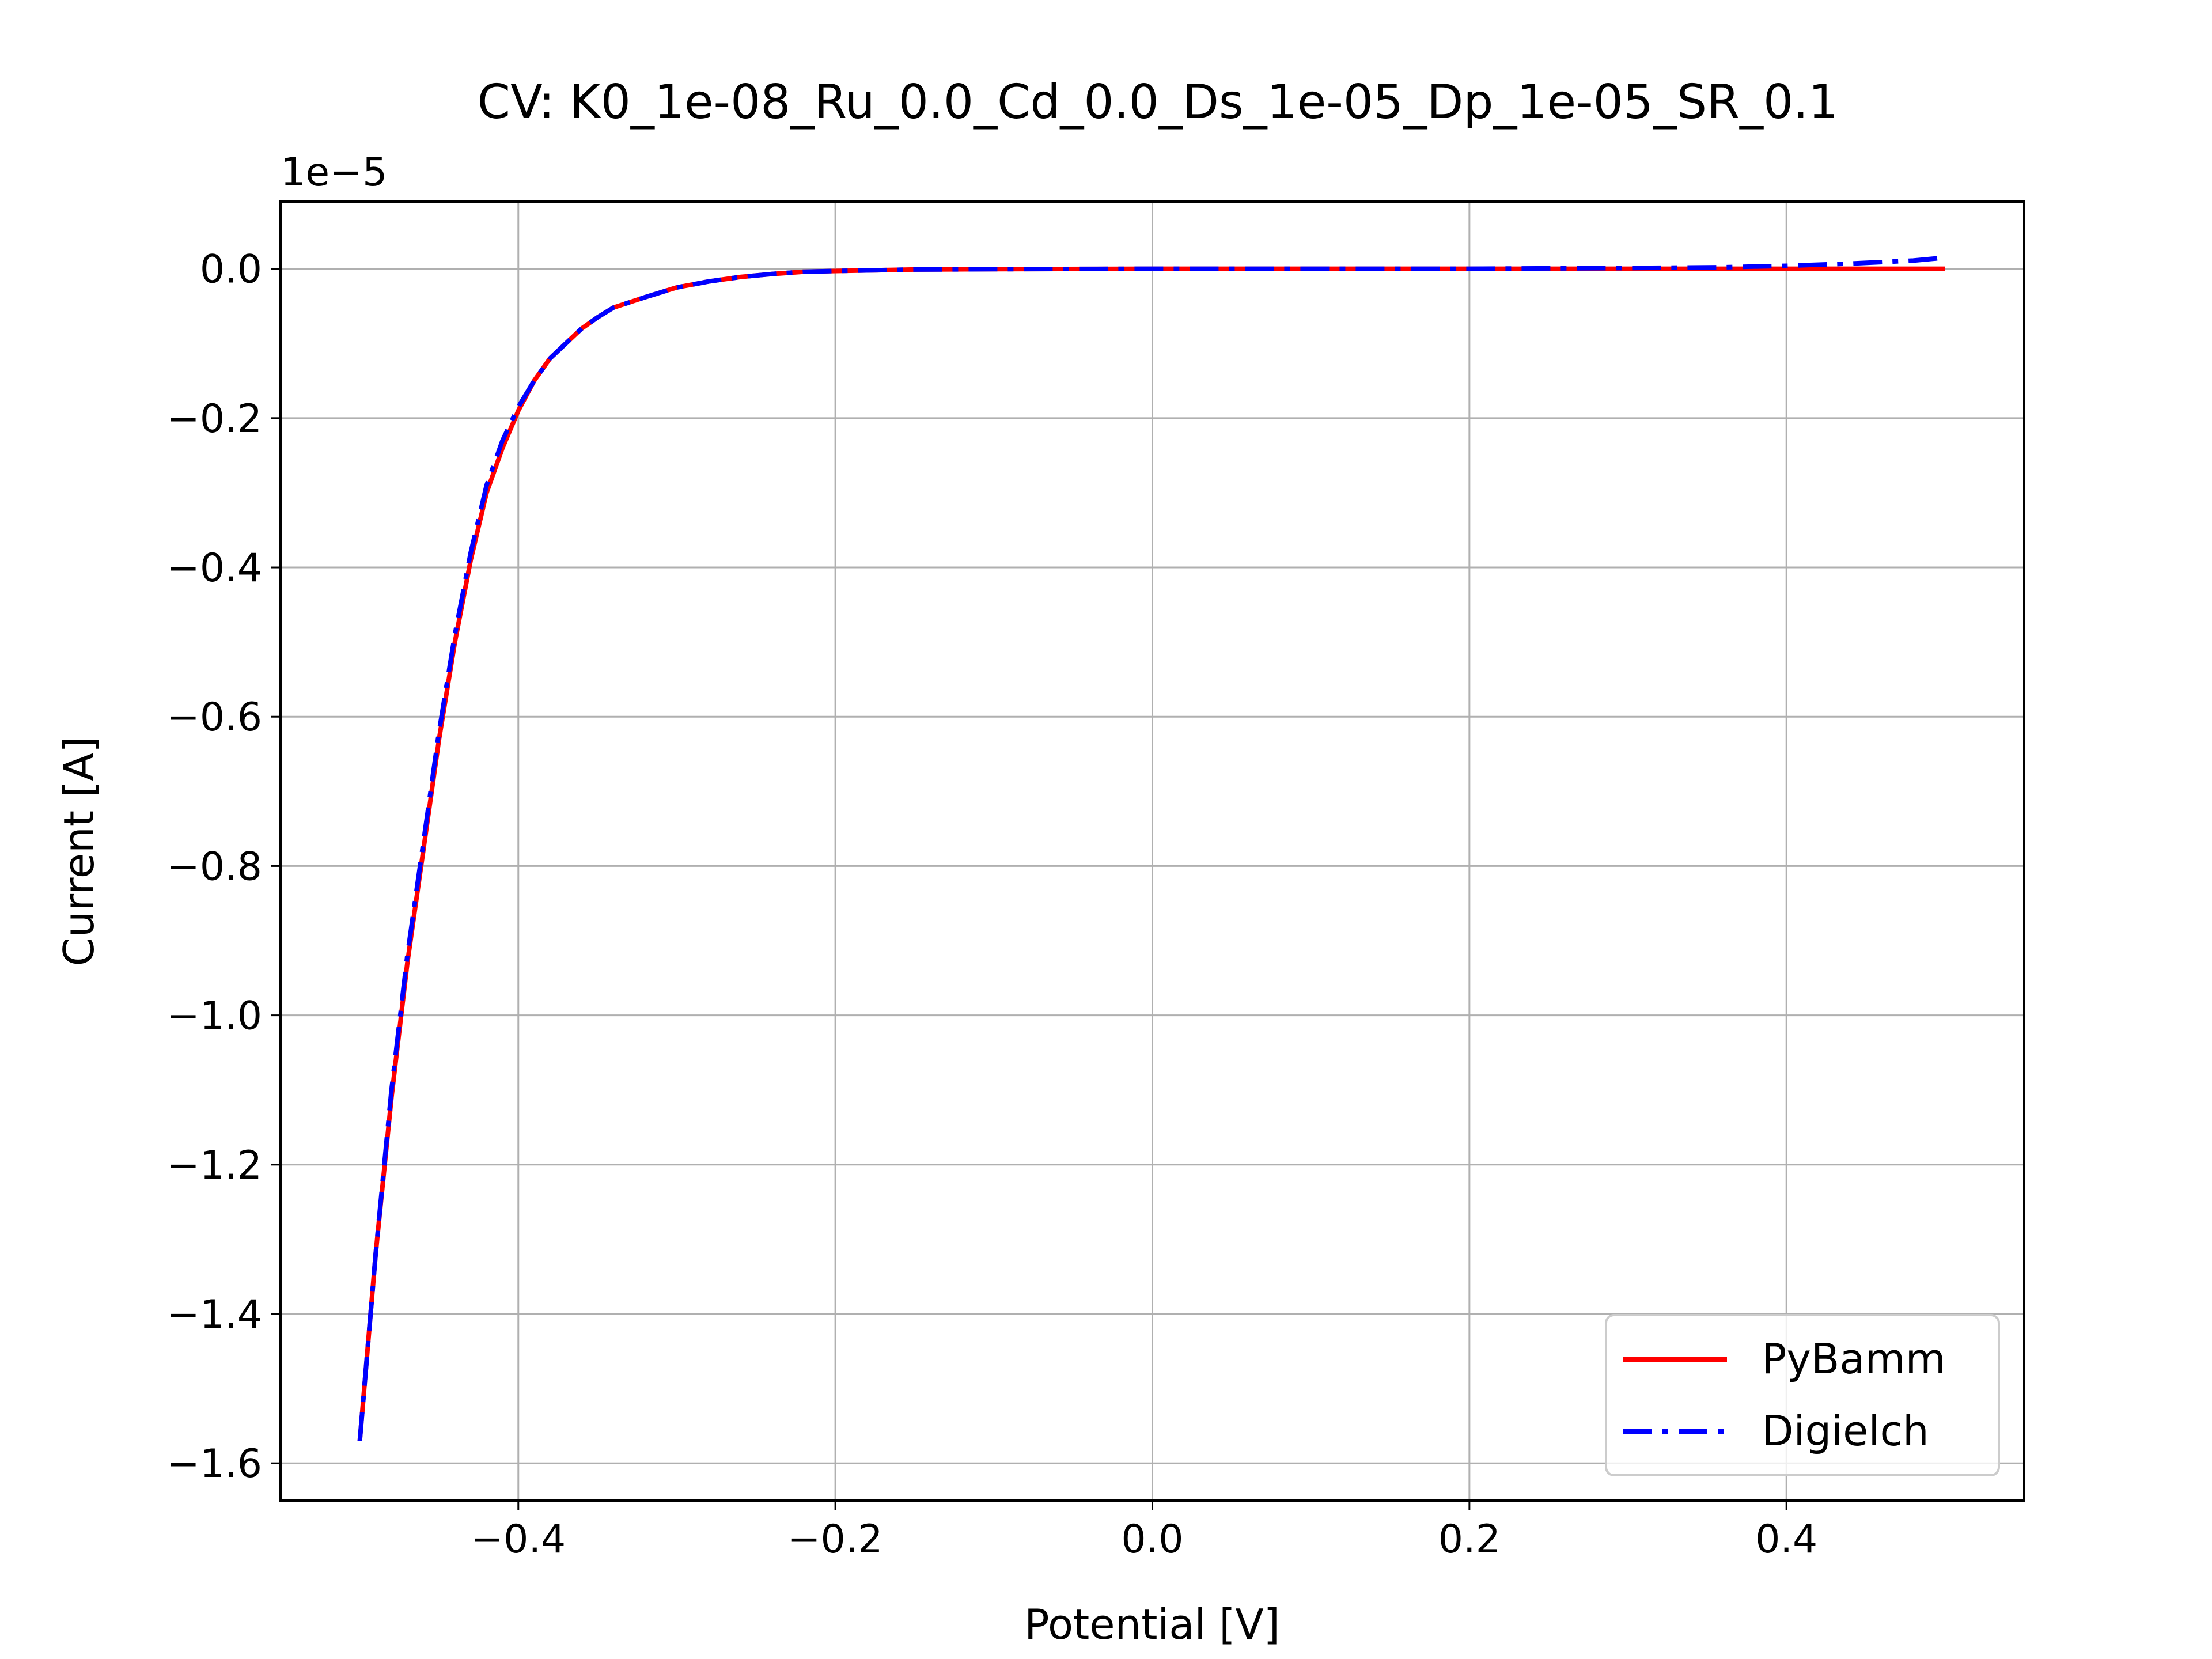 This screenshot has height=1659, width=2212. What do you see at coordinates (231, 270) in the screenshot?
I see `y-tick-label: 0.0` at bounding box center [231, 270].